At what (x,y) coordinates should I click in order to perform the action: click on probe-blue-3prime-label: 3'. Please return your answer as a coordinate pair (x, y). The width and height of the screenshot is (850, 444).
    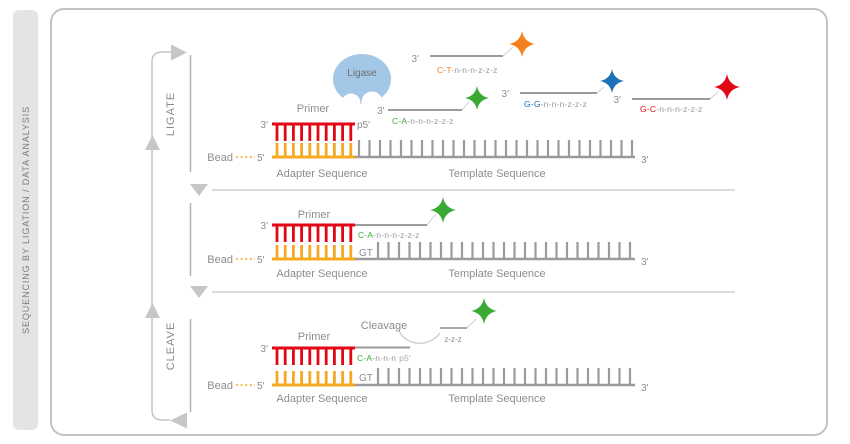
    Looking at the image, I should click on (506, 94).